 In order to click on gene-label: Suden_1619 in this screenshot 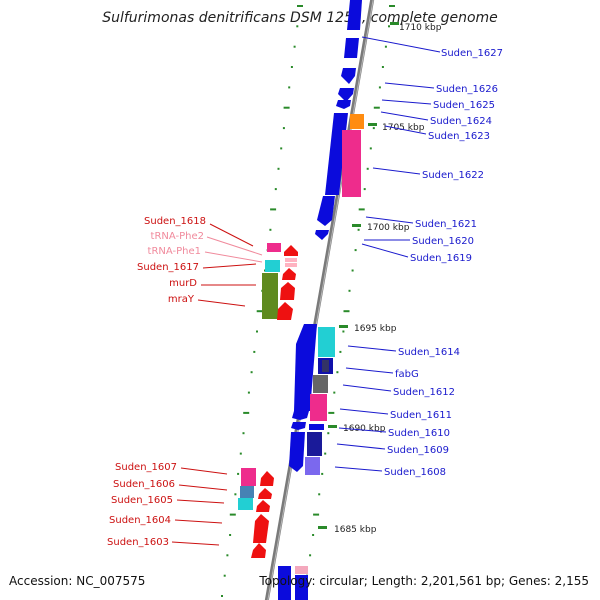, I will do `click(441, 258)`.